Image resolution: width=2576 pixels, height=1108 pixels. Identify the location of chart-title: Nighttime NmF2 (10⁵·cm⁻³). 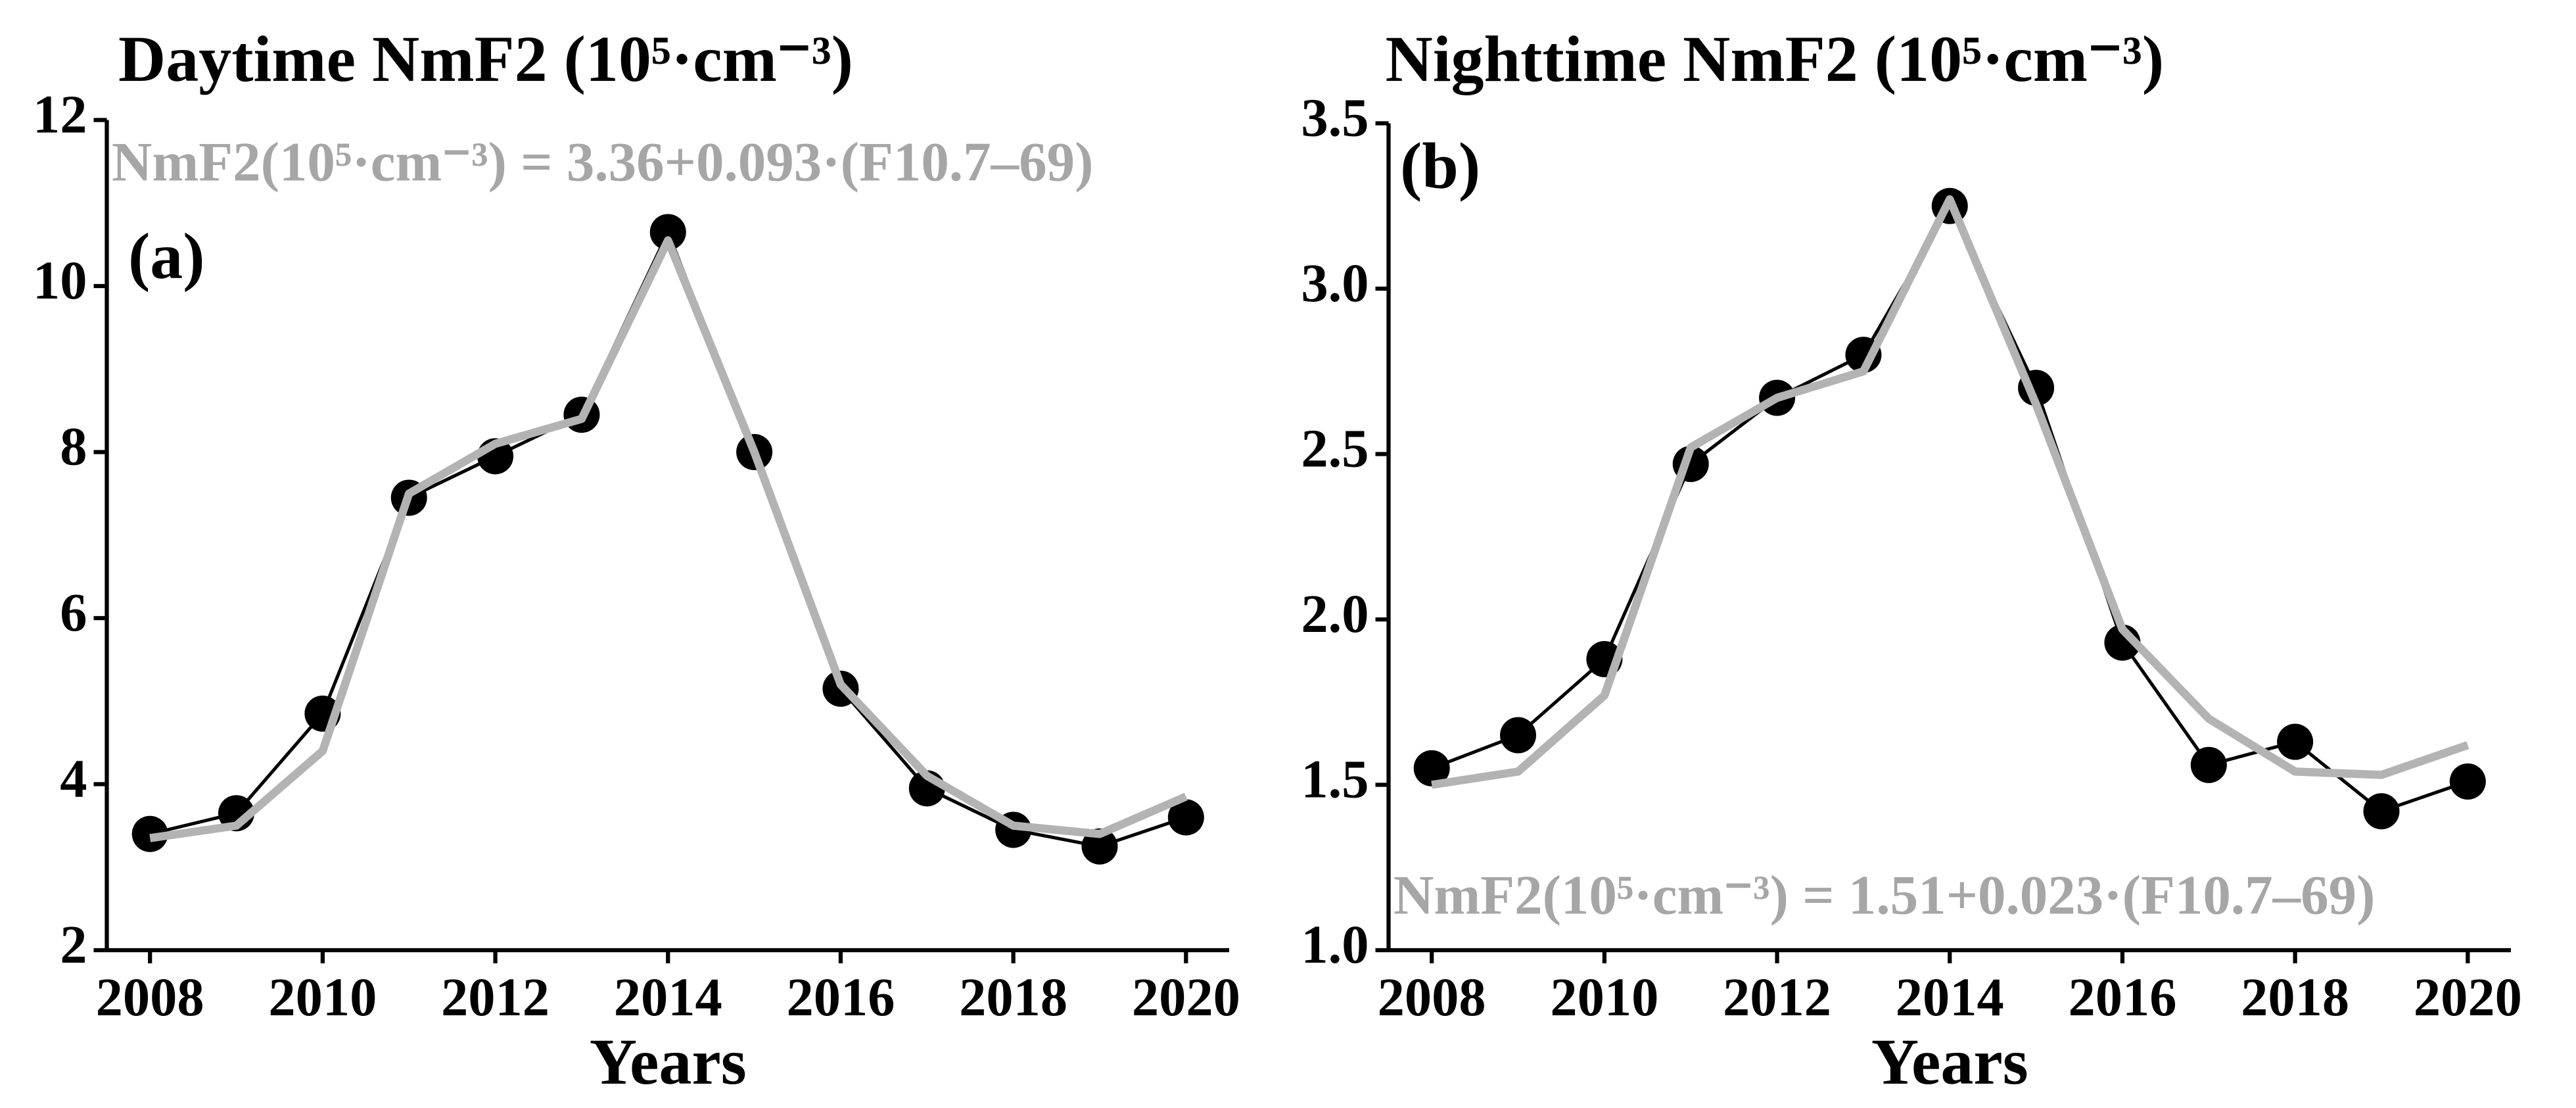
(1776, 59).